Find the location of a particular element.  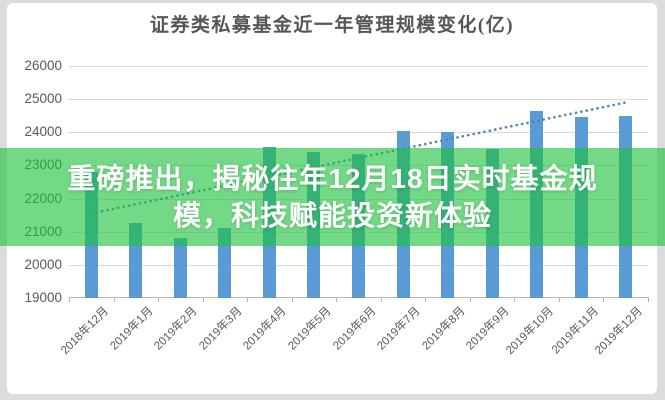

y-tick-label: 25000 is located at coordinates (43, 99).